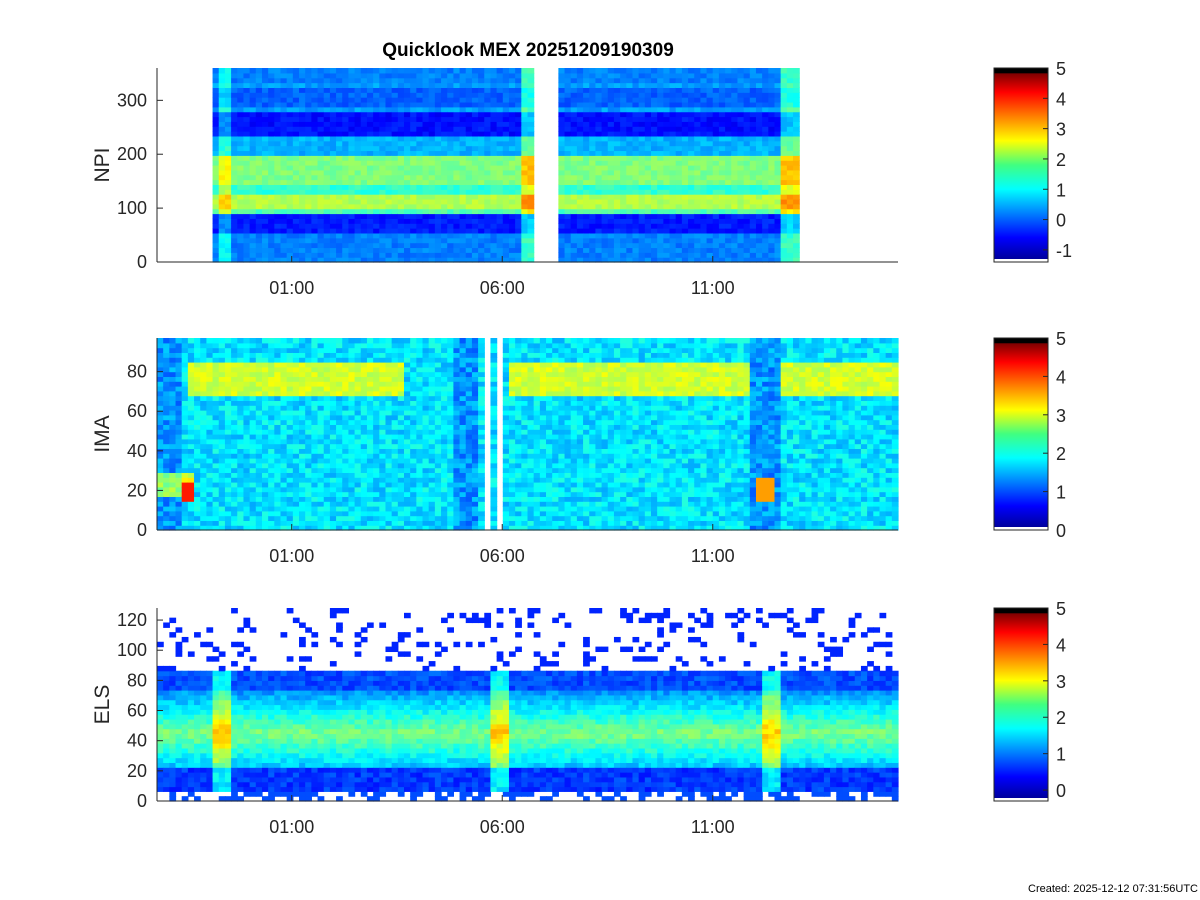  I want to click on npi-ytick-label: 200, so click(132, 154).